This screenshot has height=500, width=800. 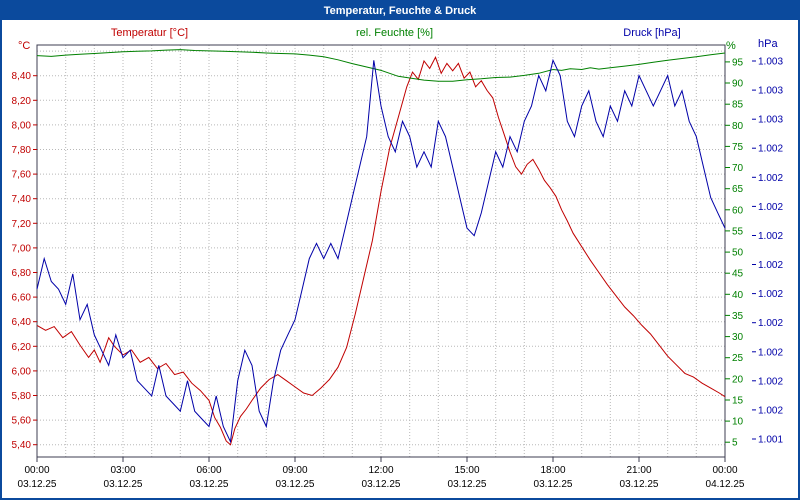 What do you see at coordinates (380, 470) in the screenshot?
I see `x-axis-time-label: 12:00` at bounding box center [380, 470].